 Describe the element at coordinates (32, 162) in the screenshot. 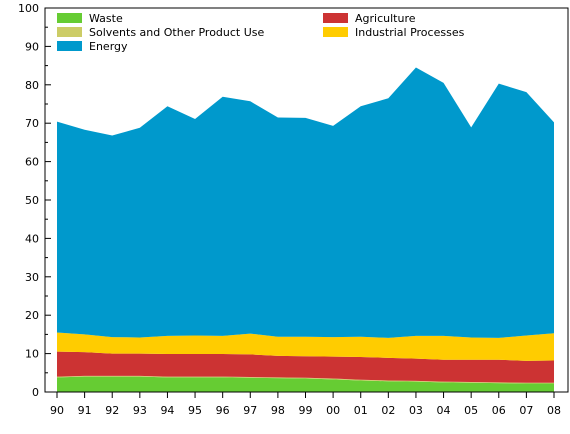

I see `y-tick-label: 60` at that location.